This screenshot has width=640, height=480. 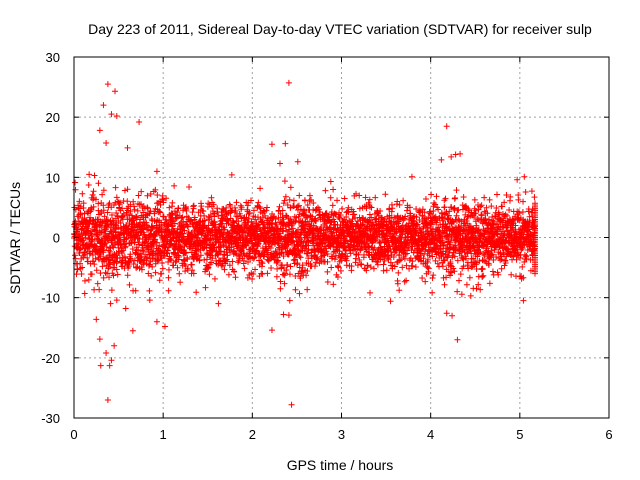 What do you see at coordinates (53, 177) in the screenshot?
I see `y-tick-label: 10` at bounding box center [53, 177].